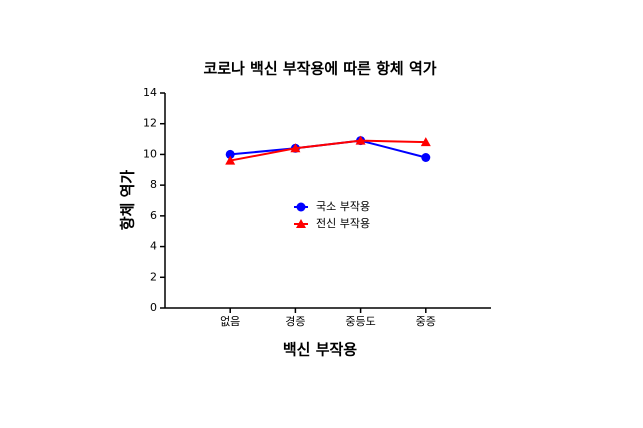 The height and width of the screenshot is (428, 643). Describe the element at coordinates (320, 350) in the screenshot. I see `x-axis-label: 백신 부작용` at that location.